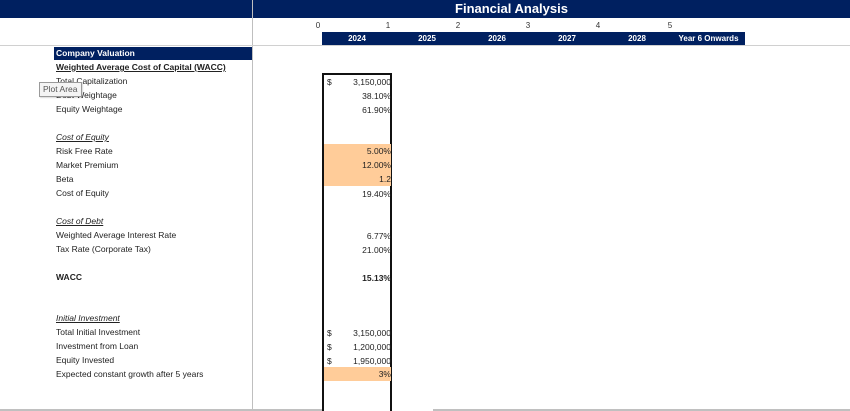 The height and width of the screenshot is (411, 850). Describe the element at coordinates (376, 110) in the screenshot. I see `cell-value: 61.90%` at that location.